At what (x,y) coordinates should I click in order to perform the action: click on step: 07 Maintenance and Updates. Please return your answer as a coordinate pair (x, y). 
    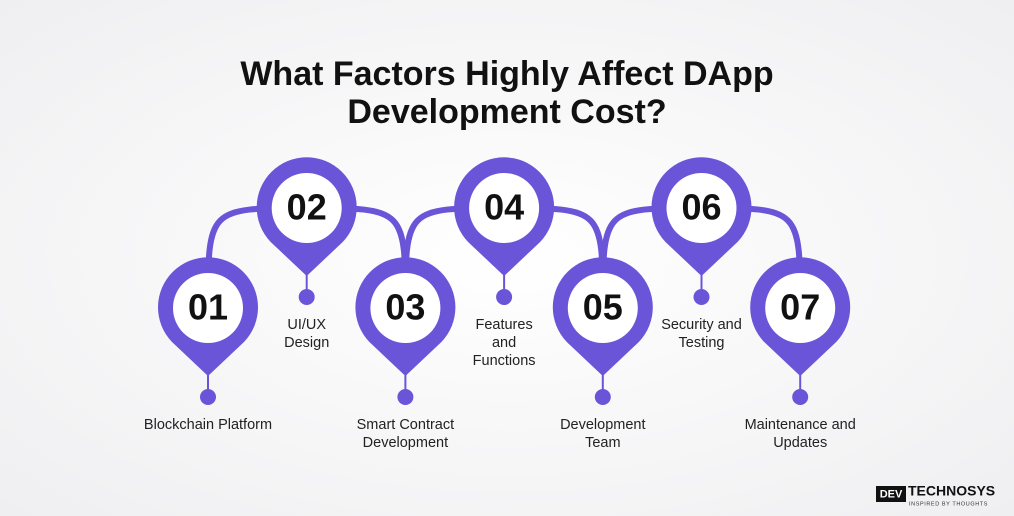
    Looking at the image, I should click on (800, 354).